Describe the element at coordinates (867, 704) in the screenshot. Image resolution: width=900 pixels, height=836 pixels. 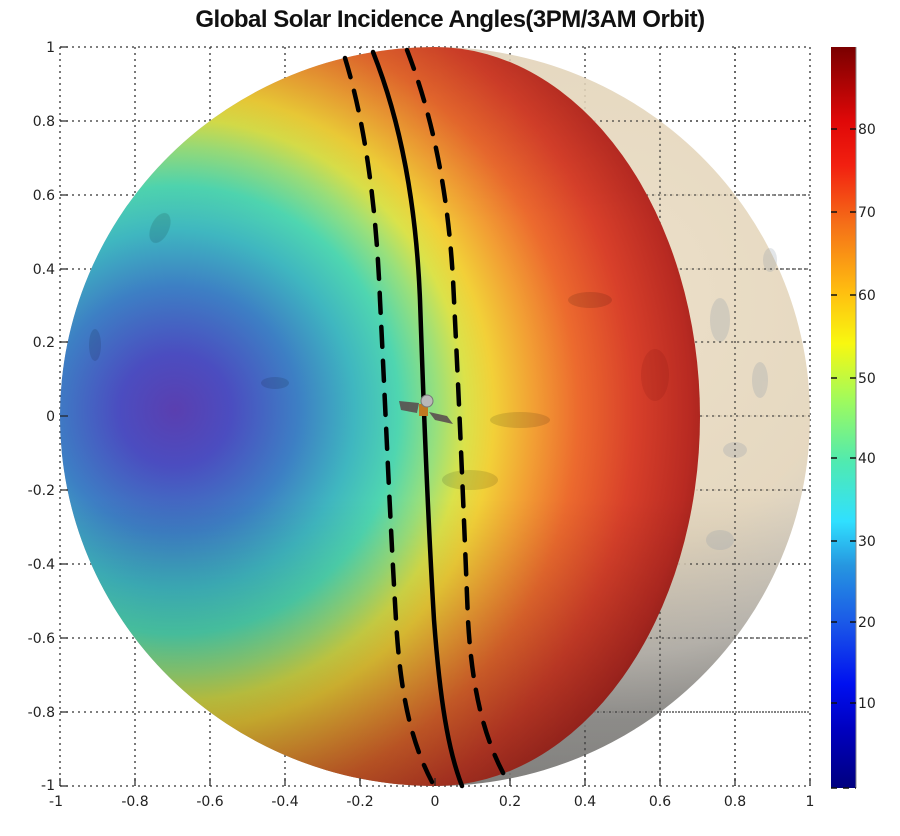
I see `svg-text: 10` at that location.